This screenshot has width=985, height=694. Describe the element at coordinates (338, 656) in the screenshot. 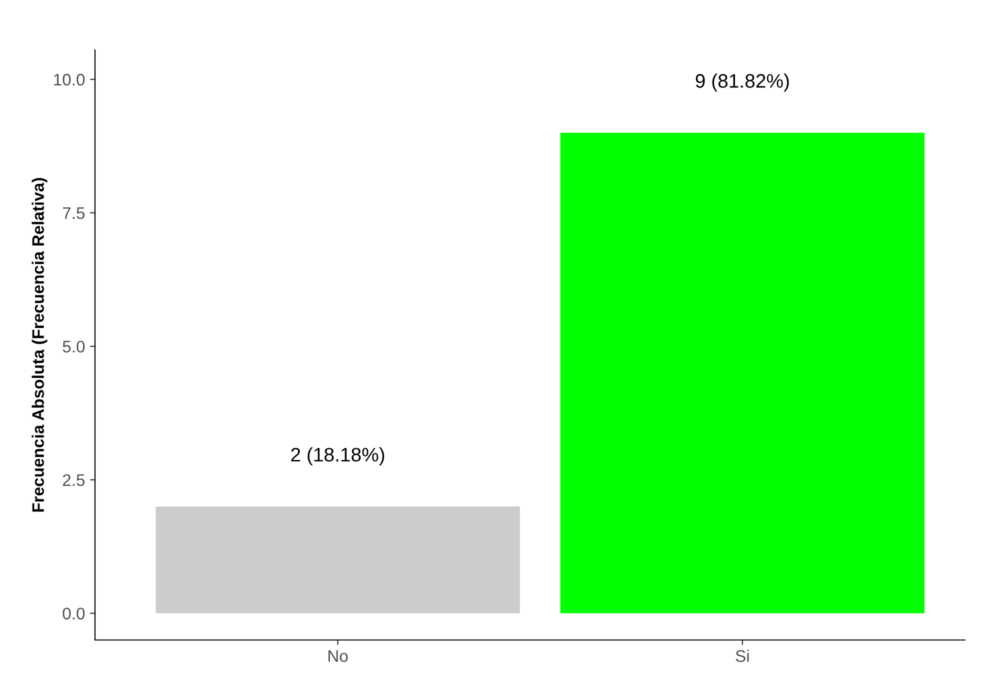

I see `x-tick-label: No` at that location.